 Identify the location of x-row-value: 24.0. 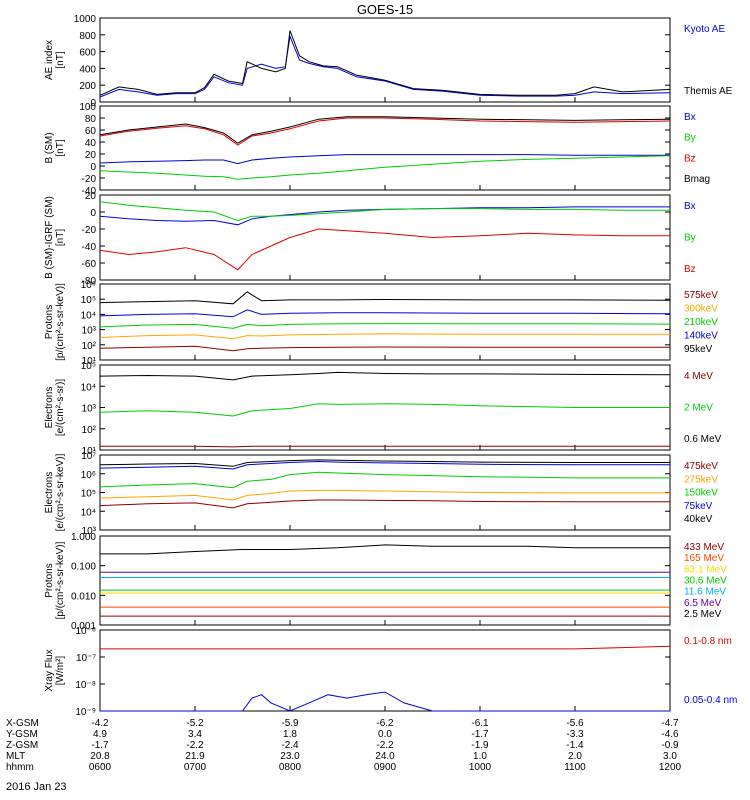
(385, 756).